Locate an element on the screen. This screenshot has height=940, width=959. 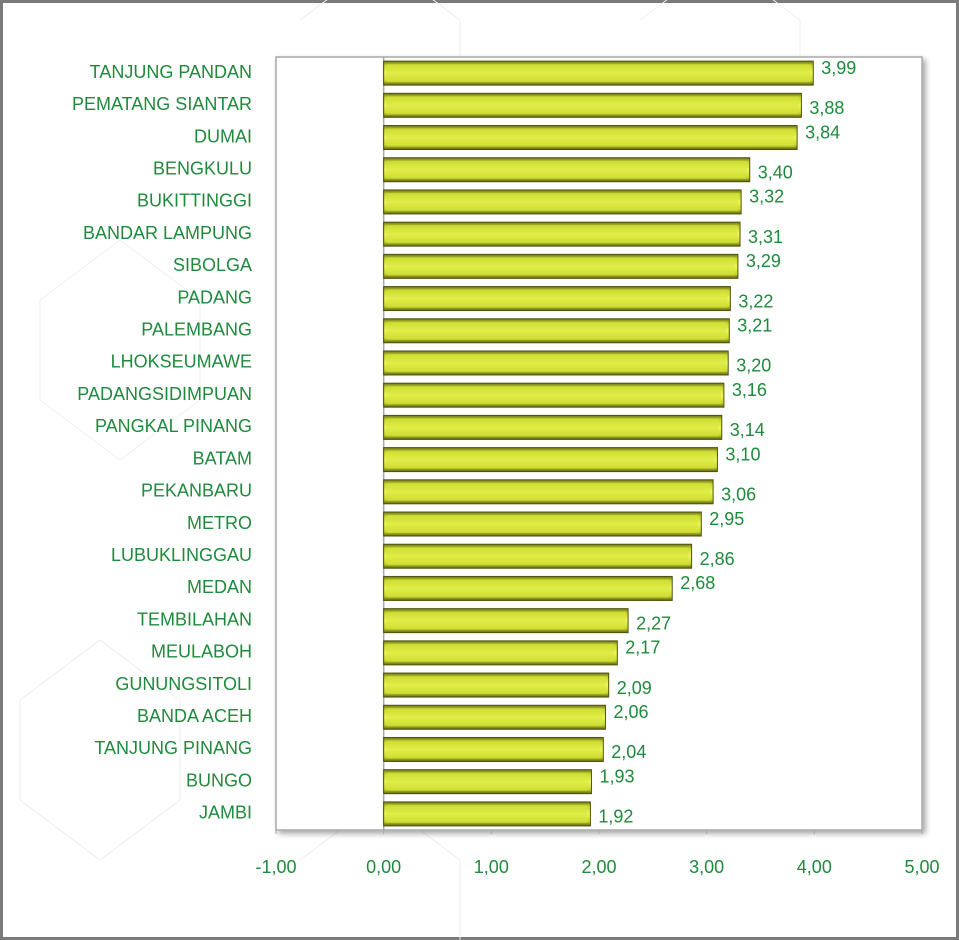
value-label: 2,95 is located at coordinates (726, 519).